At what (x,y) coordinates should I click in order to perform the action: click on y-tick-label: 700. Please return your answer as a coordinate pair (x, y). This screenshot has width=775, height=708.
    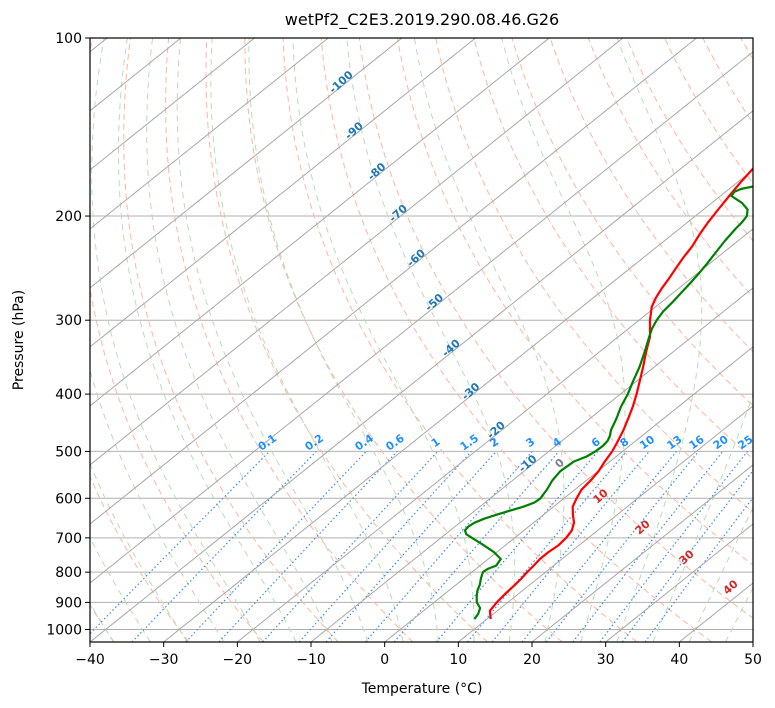
    Looking at the image, I should click on (68, 539).